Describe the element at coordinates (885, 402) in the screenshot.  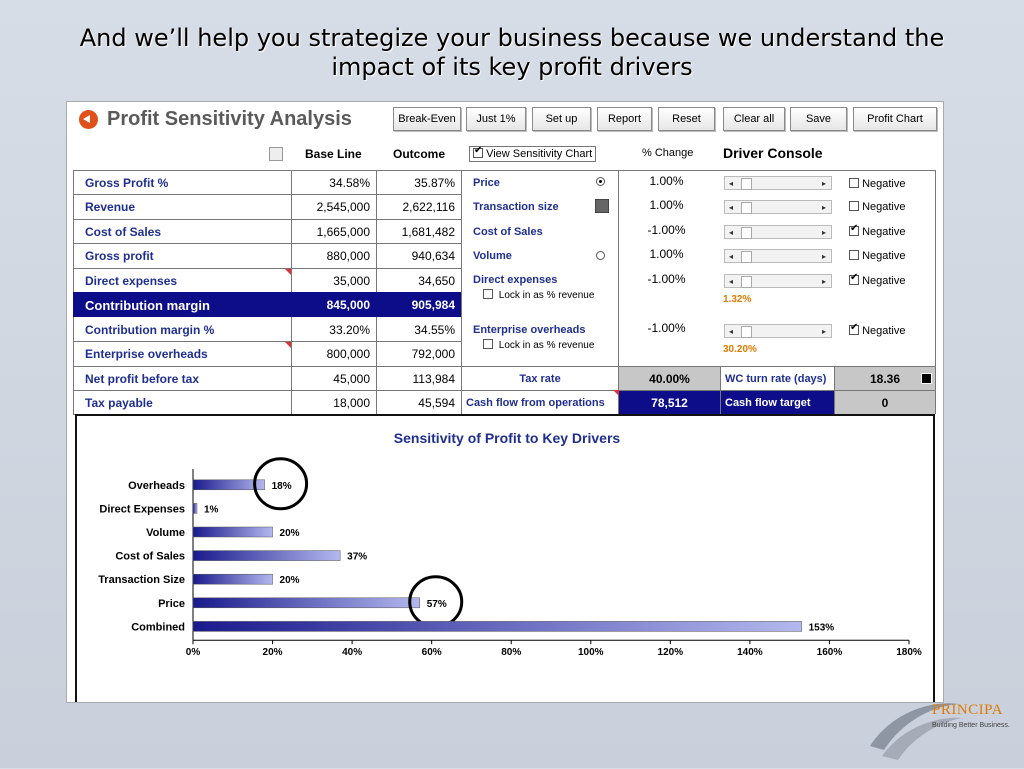
I see `cash-flow-target-value: 0` at that location.